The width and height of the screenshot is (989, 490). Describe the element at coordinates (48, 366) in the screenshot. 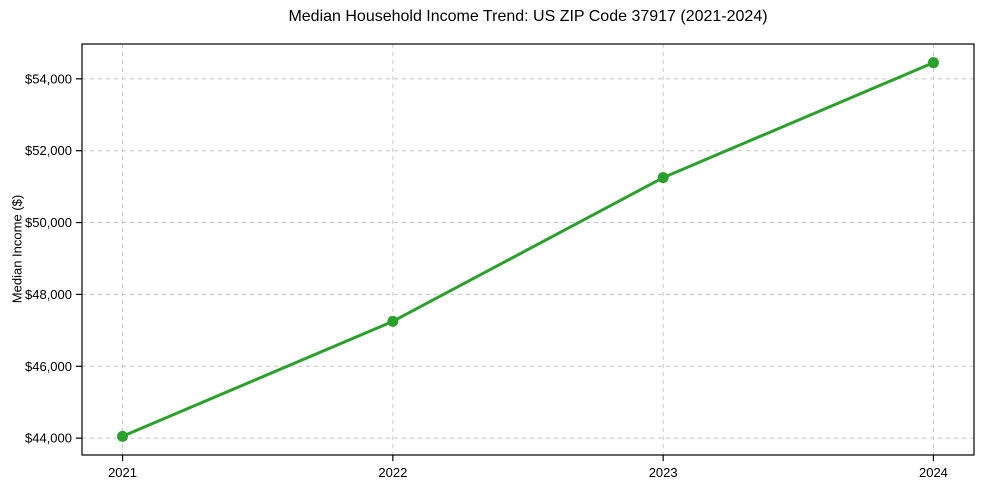

I see `y-tick-label: $46,000` at that location.